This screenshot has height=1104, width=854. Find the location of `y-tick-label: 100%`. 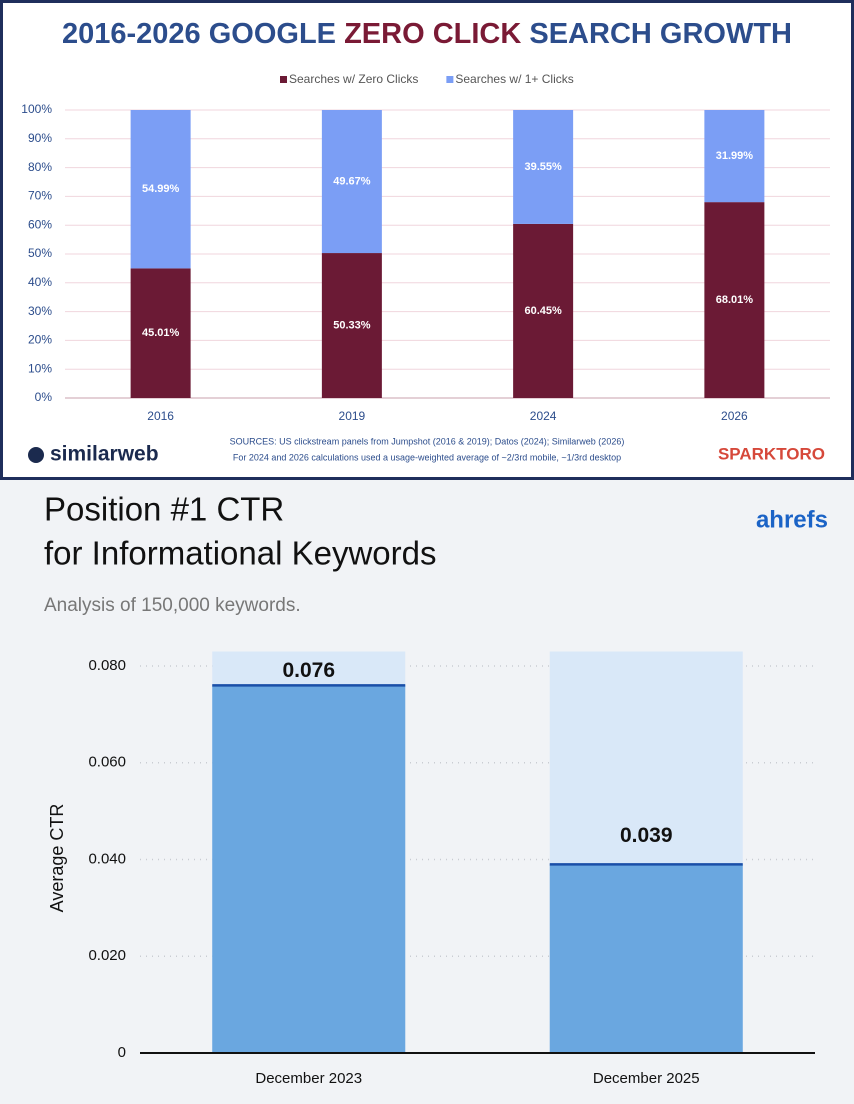

y-tick-label: 100% is located at coordinates (36, 109).